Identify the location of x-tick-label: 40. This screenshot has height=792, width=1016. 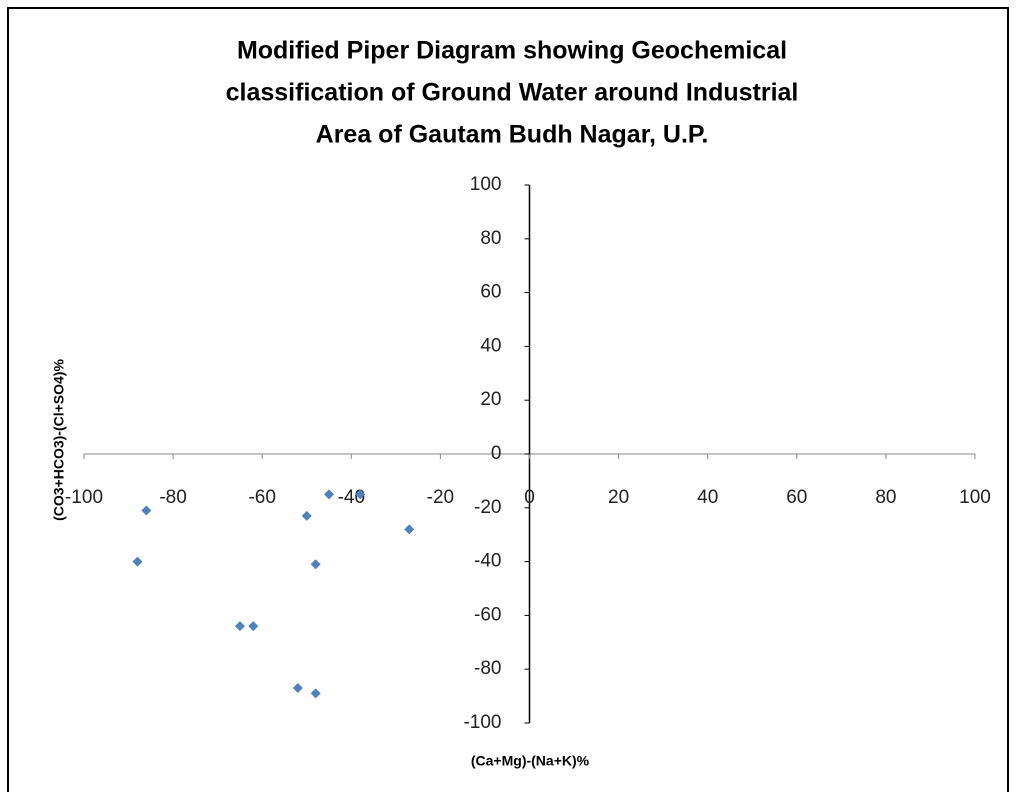
(707, 497).